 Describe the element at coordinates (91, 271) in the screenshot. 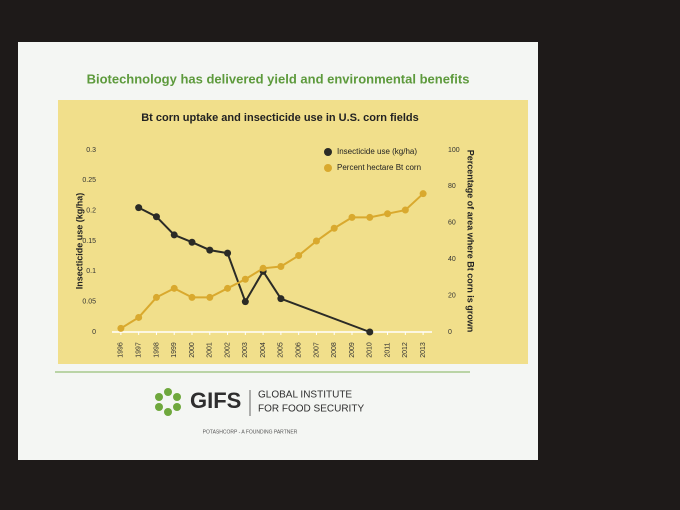

I see `y-tick-label: 0.1` at that location.